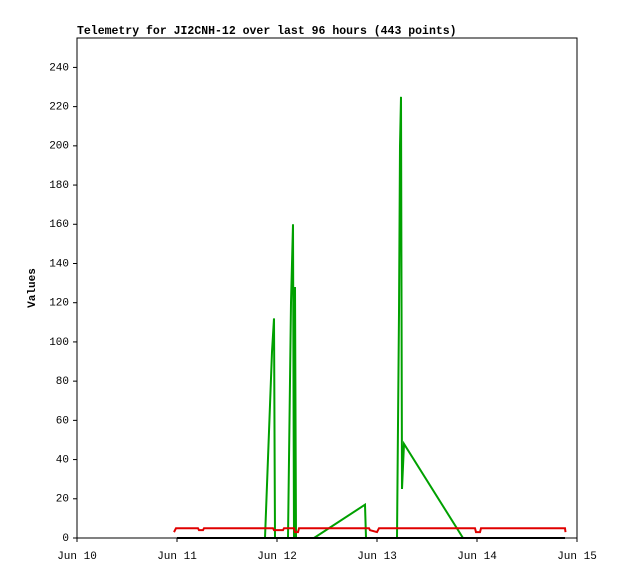  I want to click on y-tick-label: 100, so click(59, 343).